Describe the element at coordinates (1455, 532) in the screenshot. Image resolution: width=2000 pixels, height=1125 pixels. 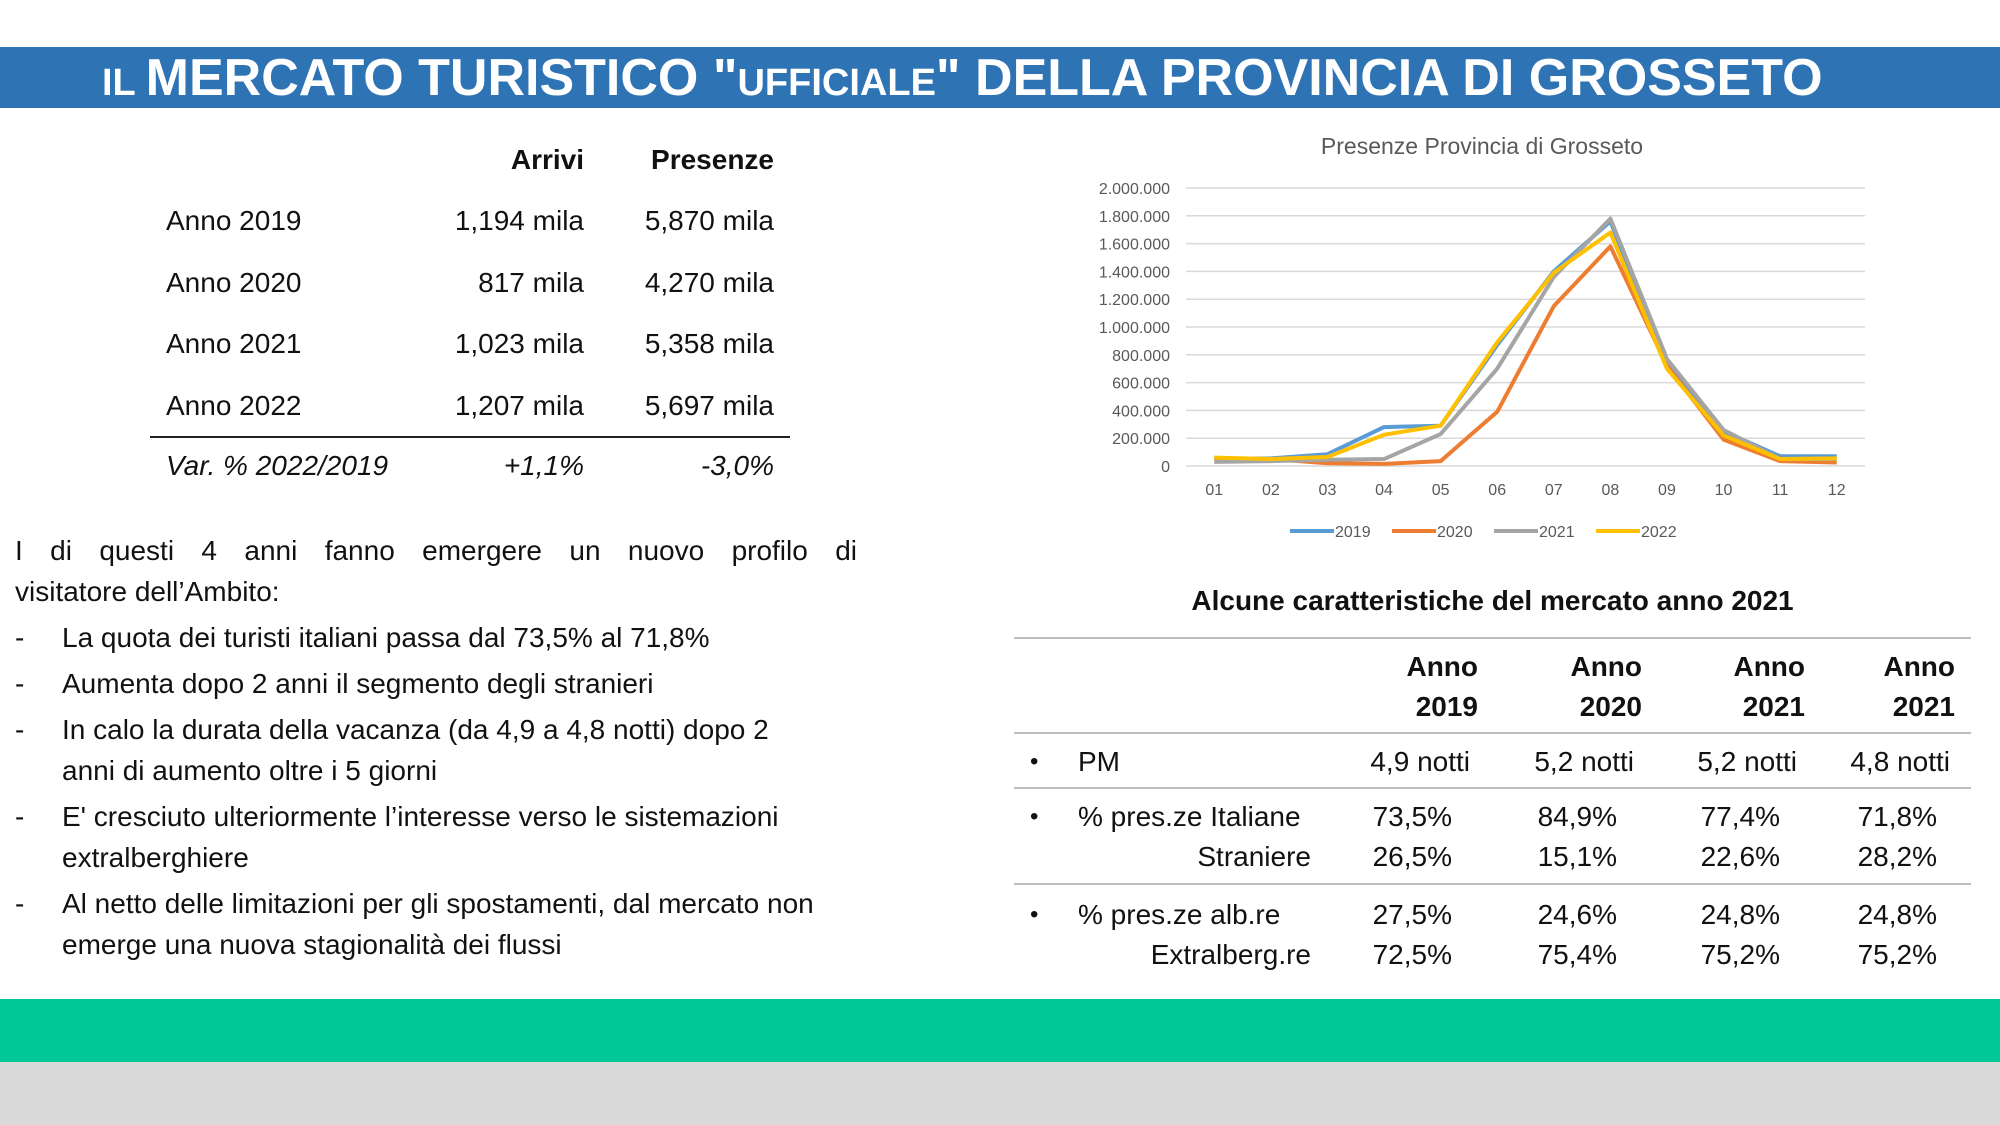
I see `legend-label: 2020` at that location.